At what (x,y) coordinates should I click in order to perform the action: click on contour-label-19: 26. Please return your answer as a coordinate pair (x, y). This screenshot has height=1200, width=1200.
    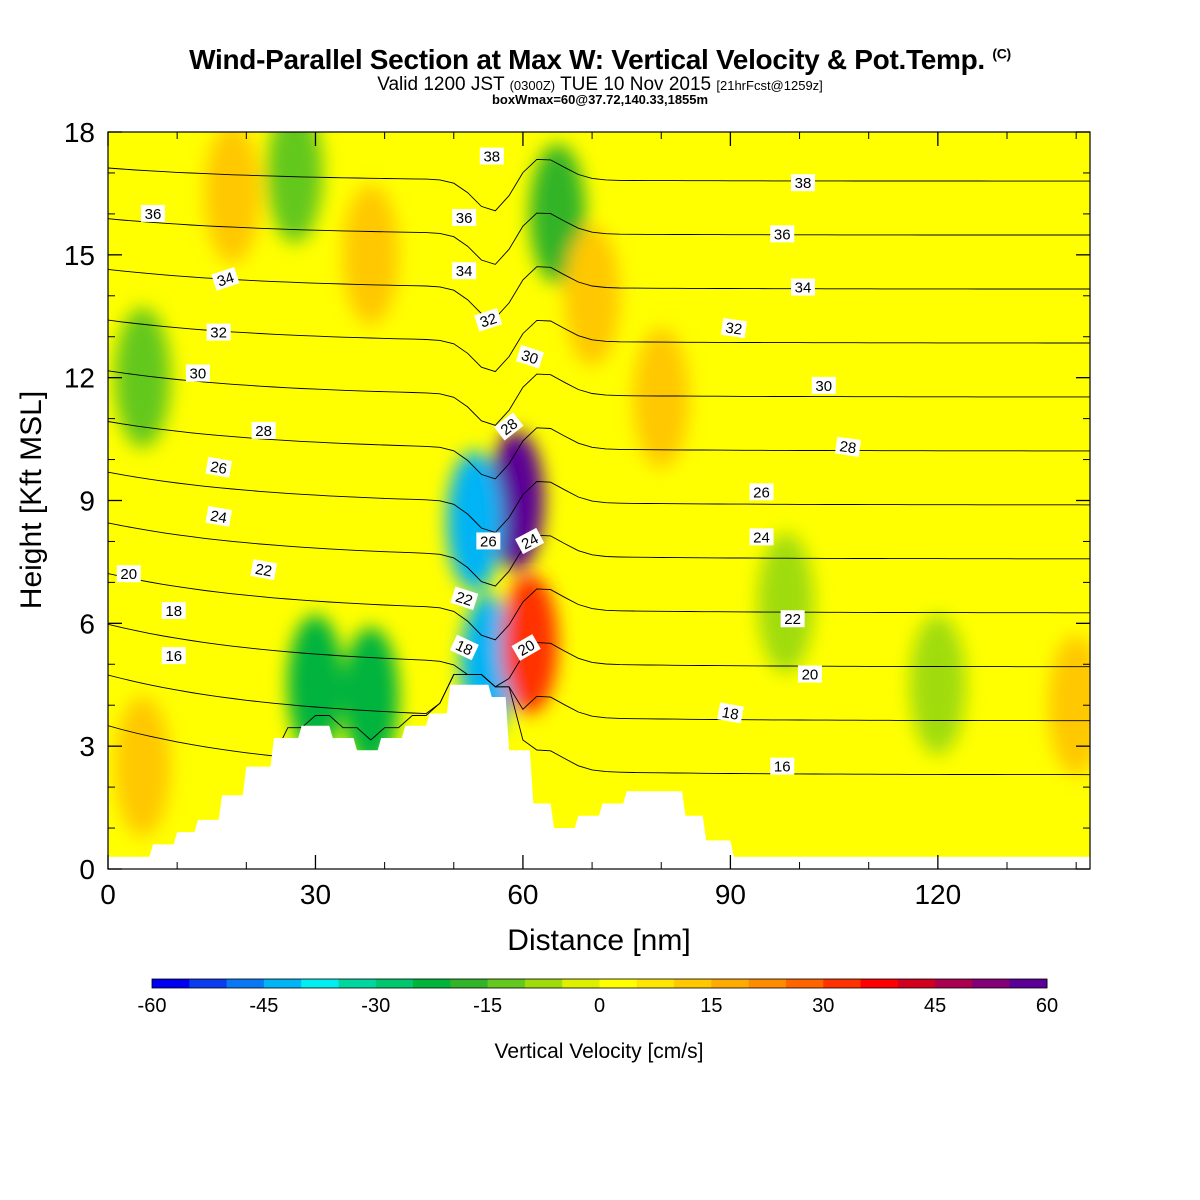
    Looking at the image, I should click on (761, 492).